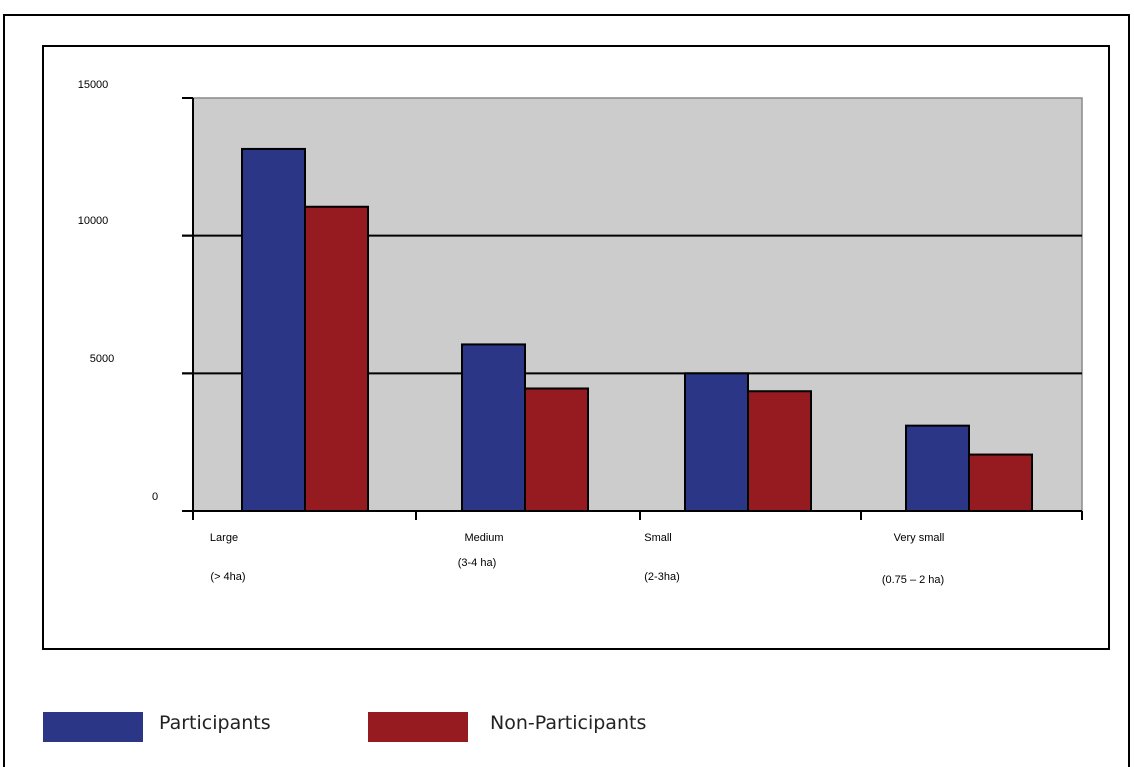 This screenshot has height=767, width=1134. What do you see at coordinates (418, 727) in the screenshot?
I see `legend-swatch-non-participants` at bounding box center [418, 727].